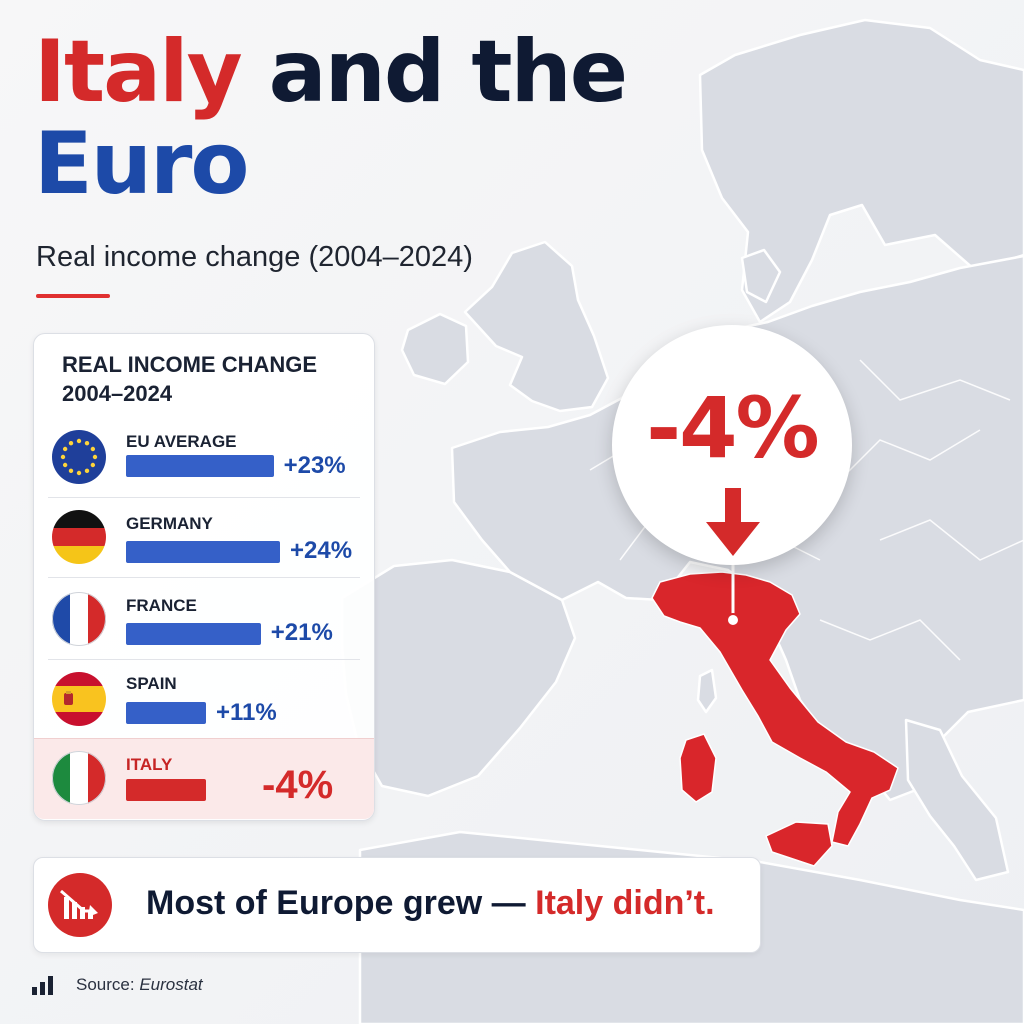 Image resolution: width=1024 pixels, height=1024 pixels. Describe the element at coordinates (79, 537) in the screenshot. I see `germany-flag-icon` at that location.